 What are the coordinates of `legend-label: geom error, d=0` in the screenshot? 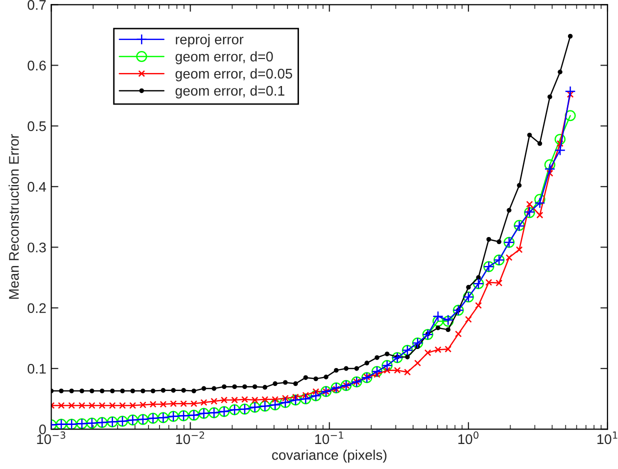 It's located at (224, 57).